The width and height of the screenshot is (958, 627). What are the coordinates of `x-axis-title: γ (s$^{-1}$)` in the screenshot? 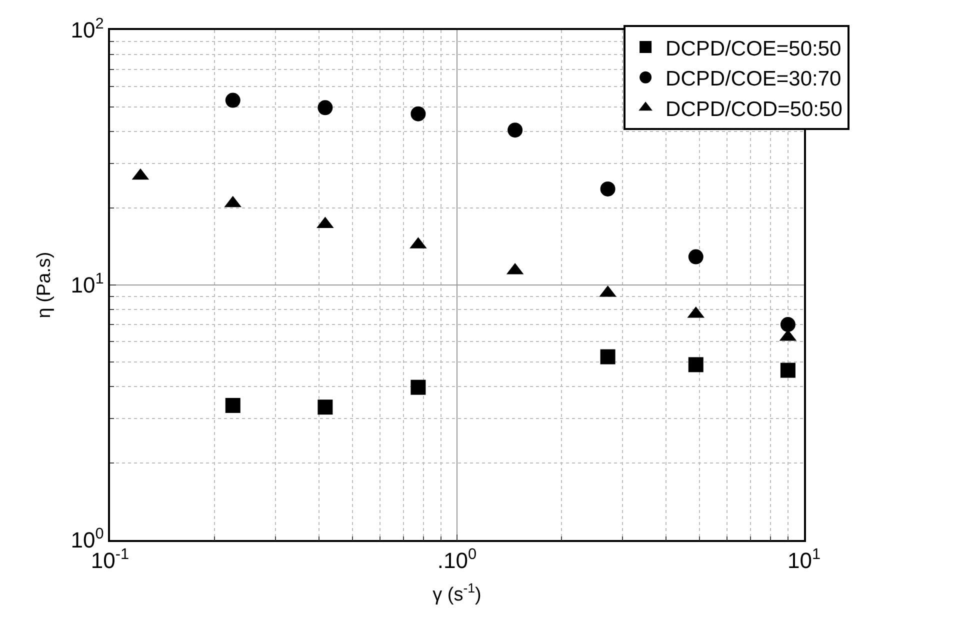 It's located at (457, 593).